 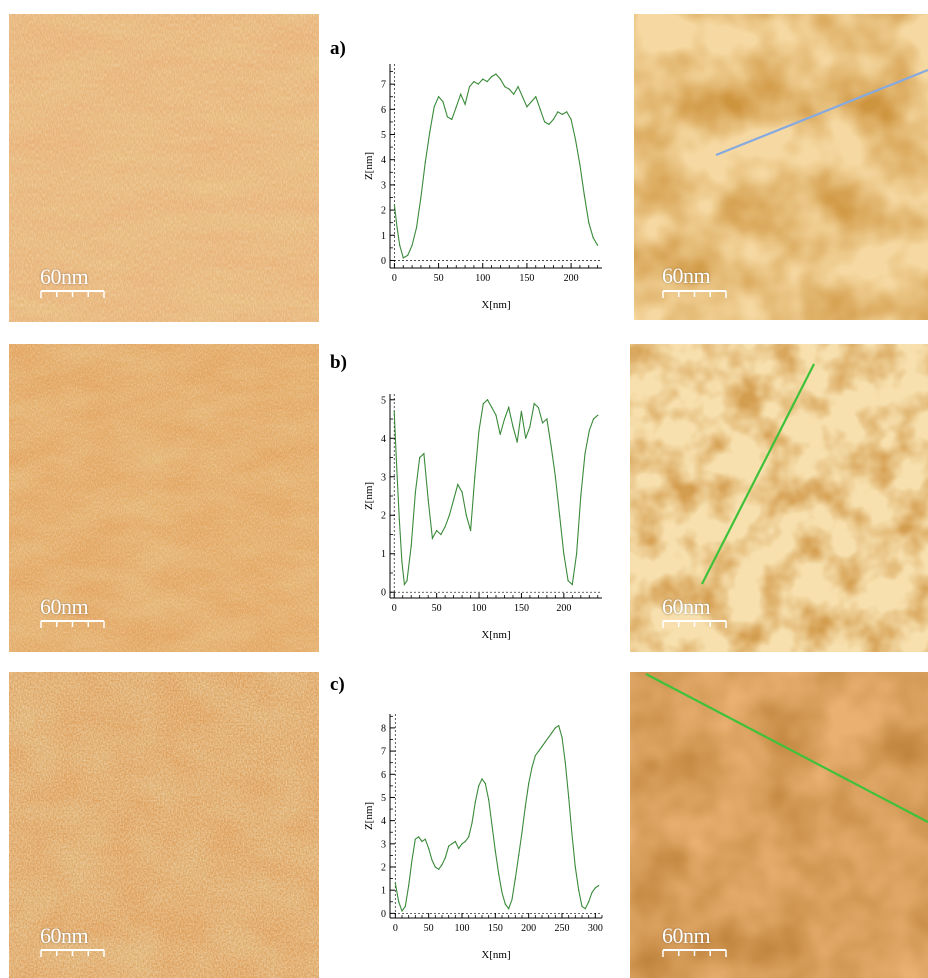 What do you see at coordinates (439, 278) in the screenshot?
I see `x-tick-label: 50` at bounding box center [439, 278].